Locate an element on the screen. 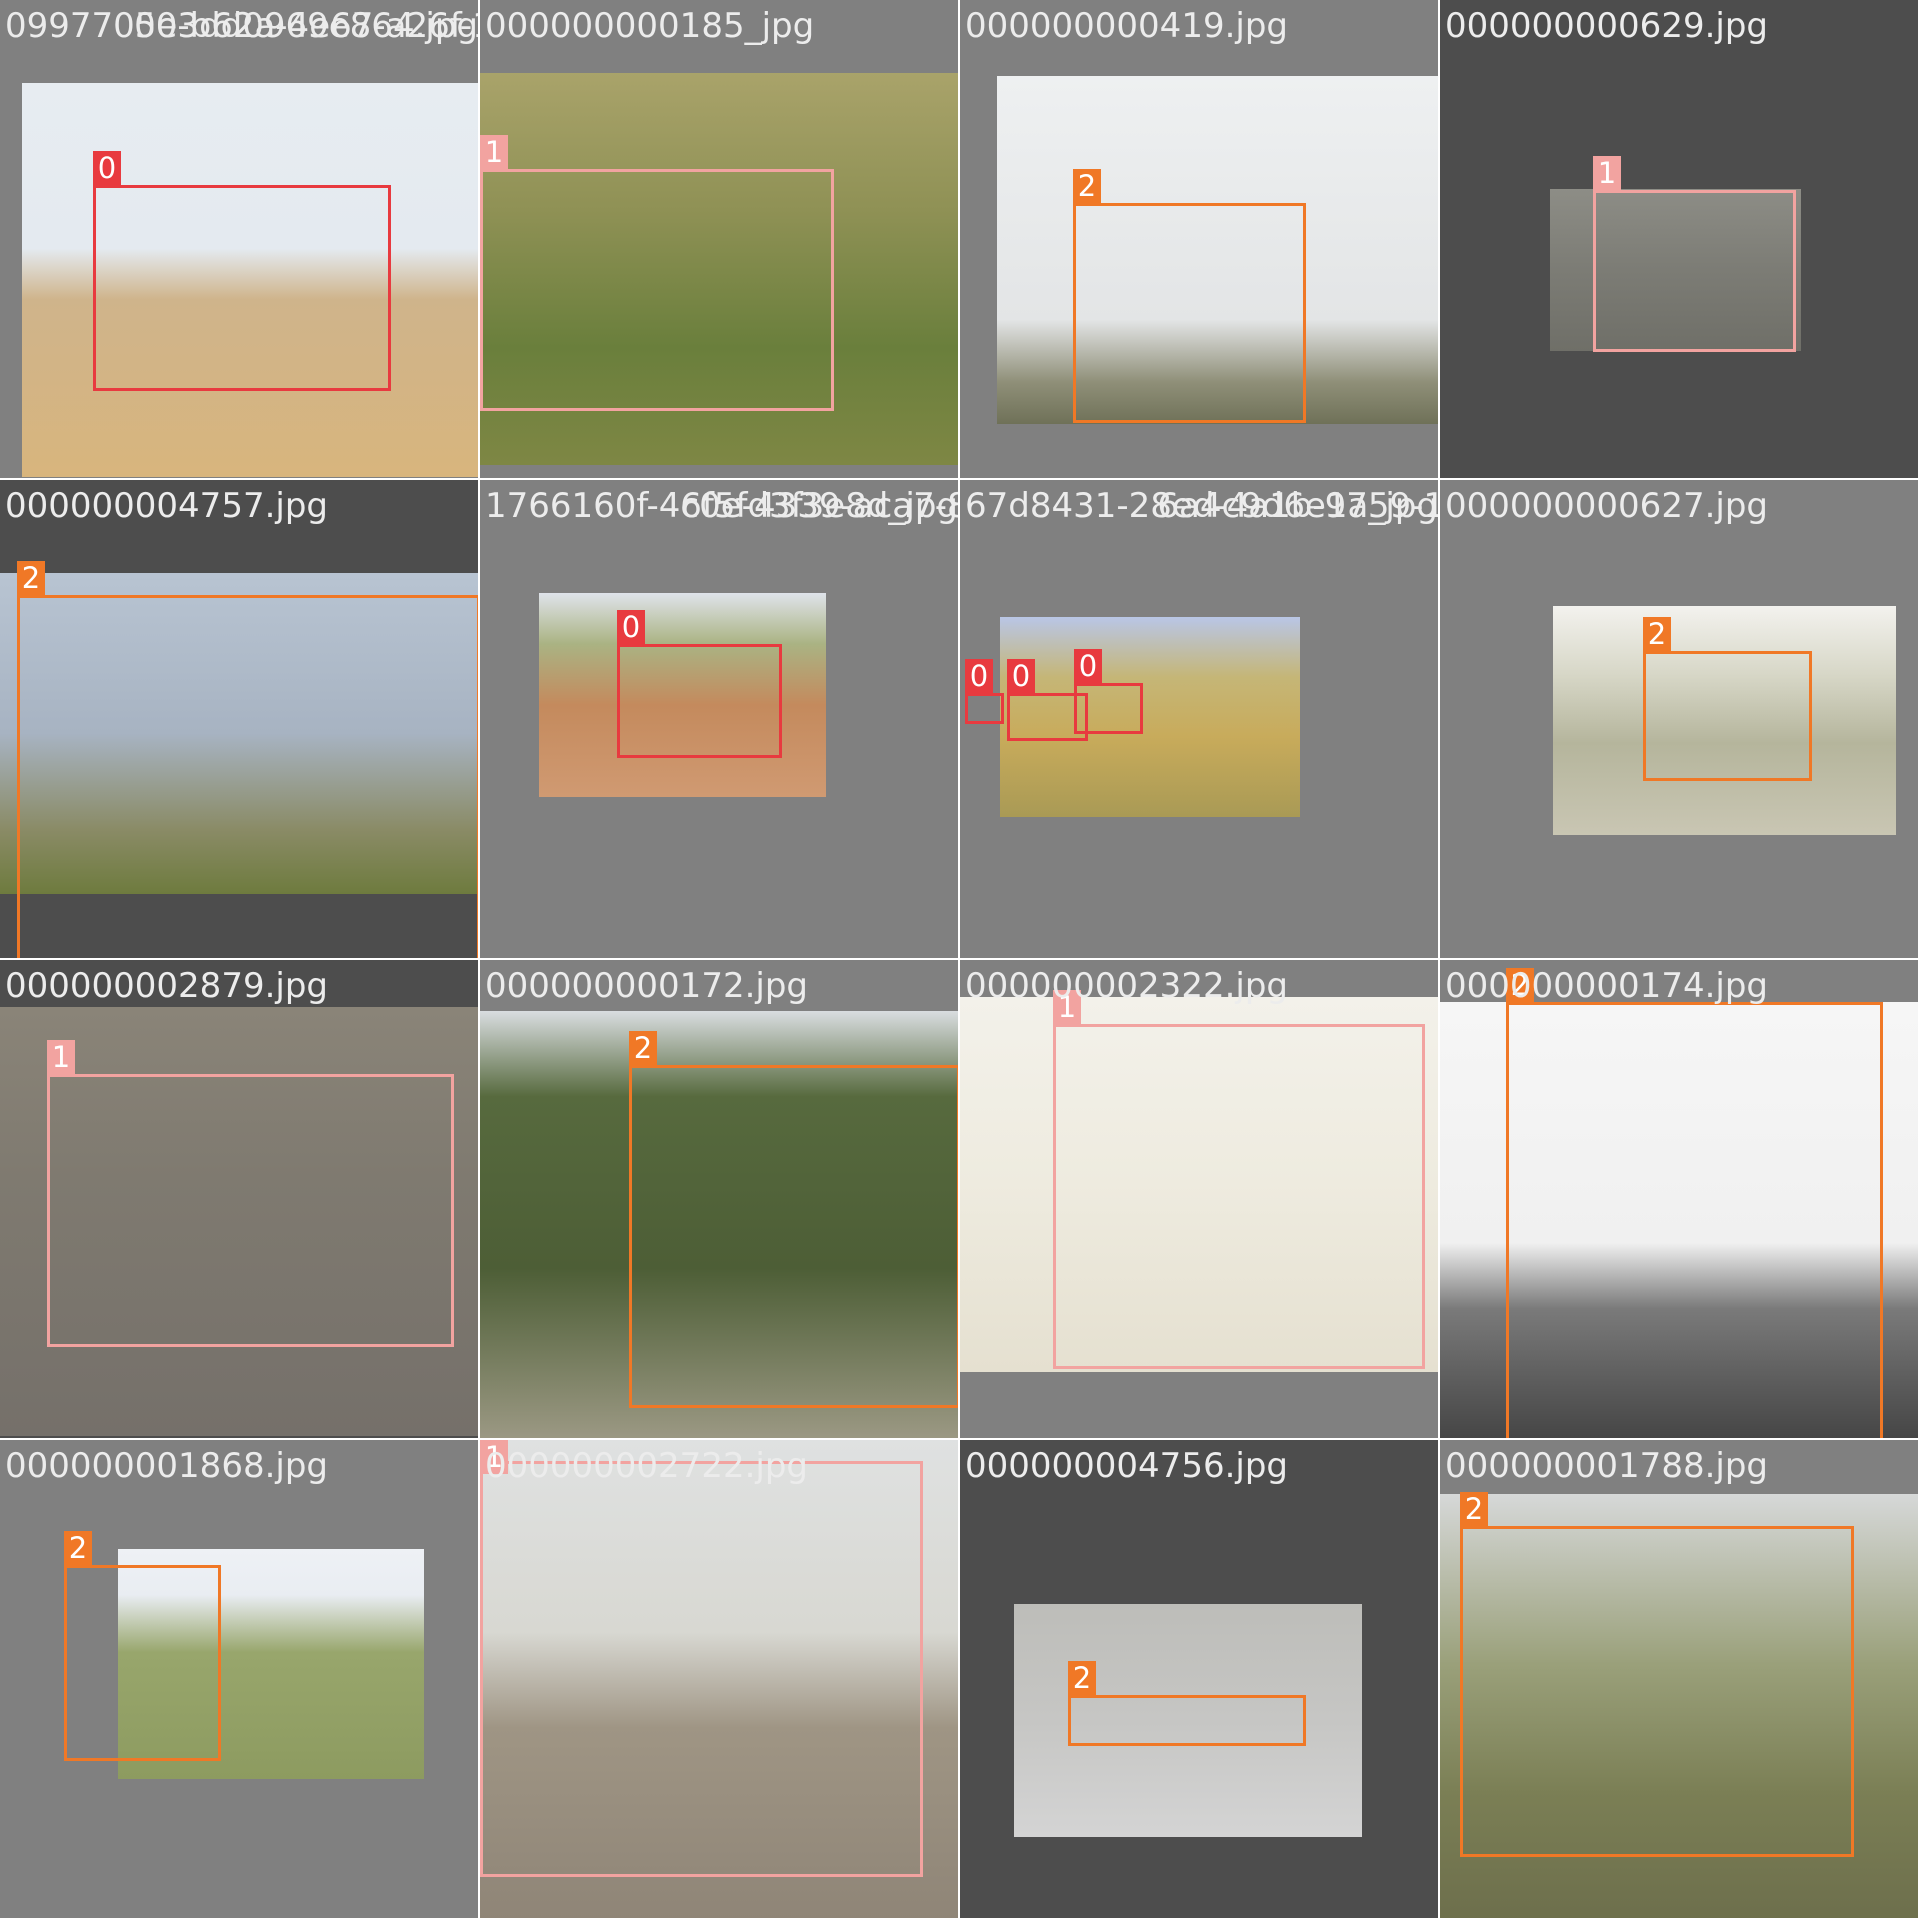  filename-overlap-label: 6f5fd3f3e8d_jpg is located at coordinates (819, 506).